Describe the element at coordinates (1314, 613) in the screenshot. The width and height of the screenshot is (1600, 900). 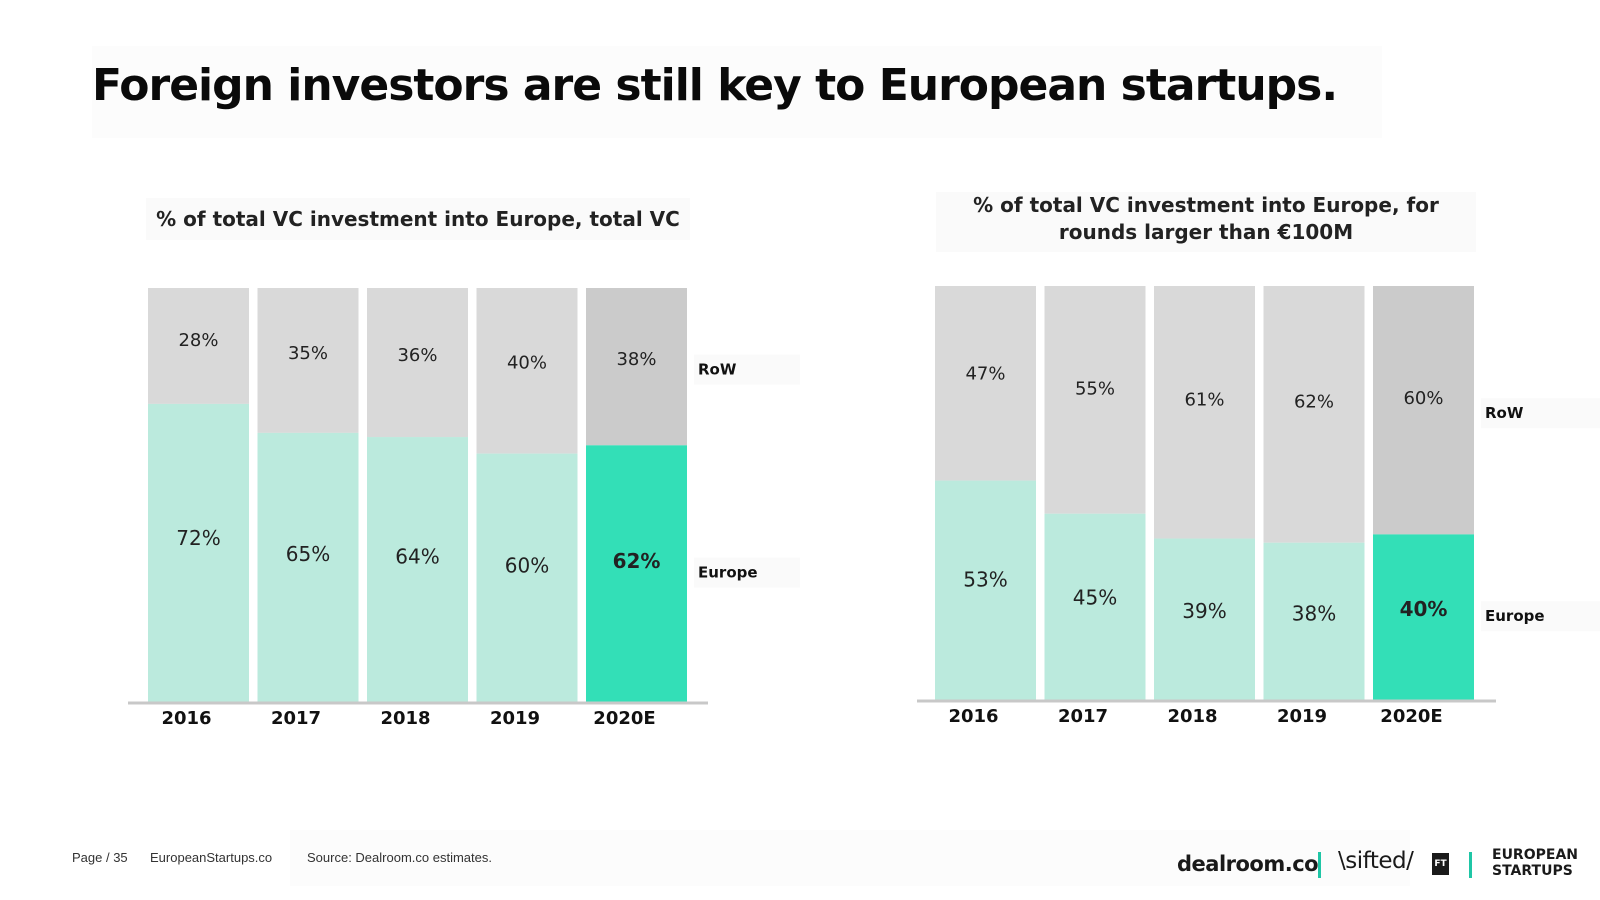
I see `data-label-europe-2019: 38%` at that location.